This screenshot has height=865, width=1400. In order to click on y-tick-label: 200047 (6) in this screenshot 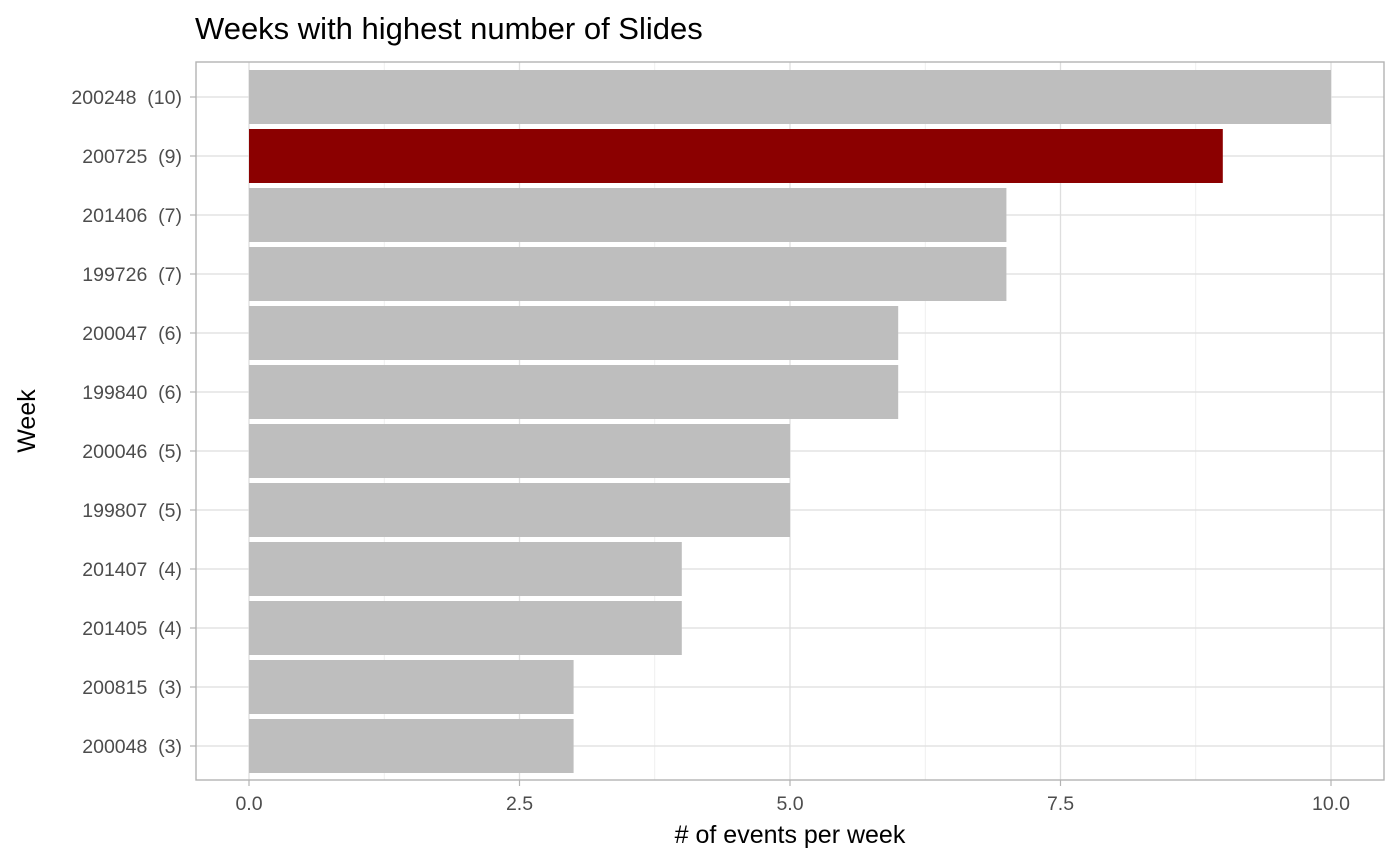, I will do `click(132, 334)`.